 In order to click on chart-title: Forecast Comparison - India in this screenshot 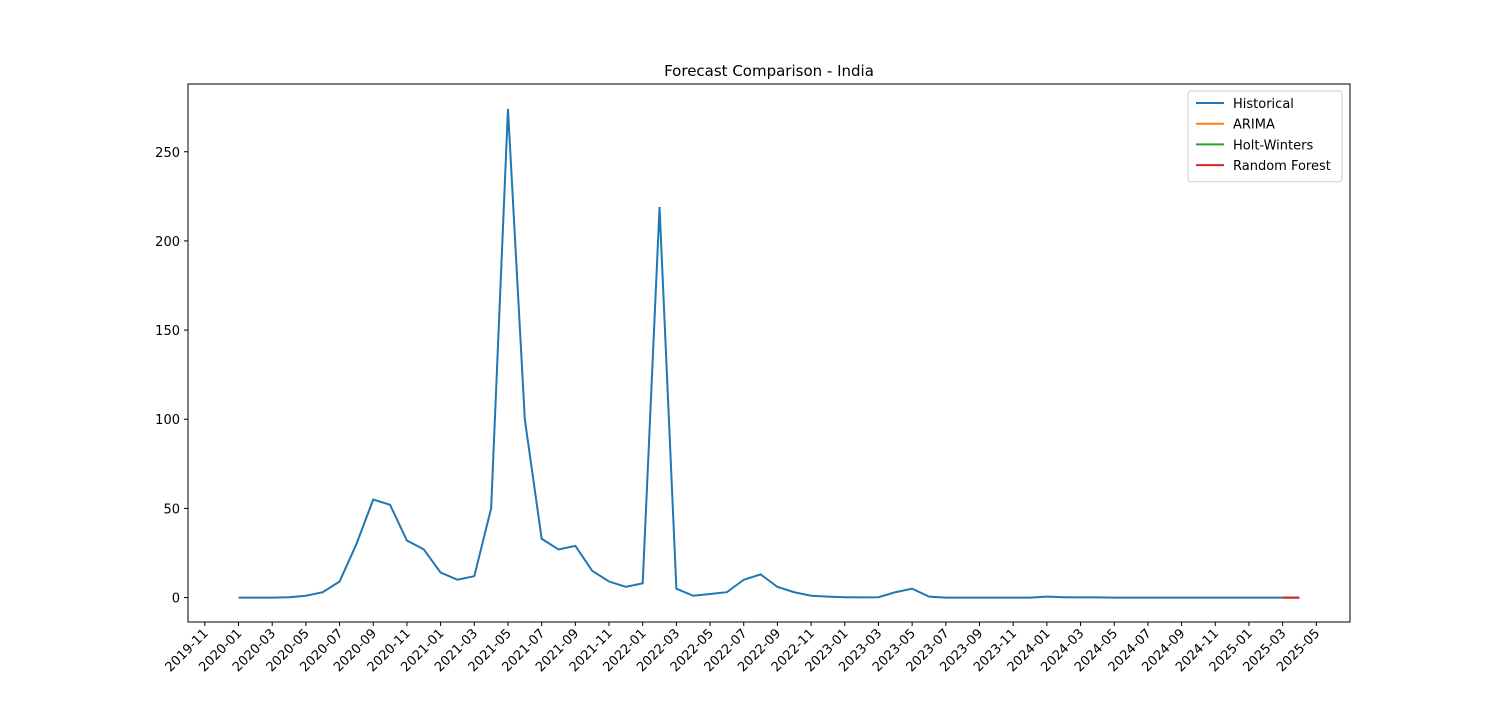, I will do `click(769, 71)`.